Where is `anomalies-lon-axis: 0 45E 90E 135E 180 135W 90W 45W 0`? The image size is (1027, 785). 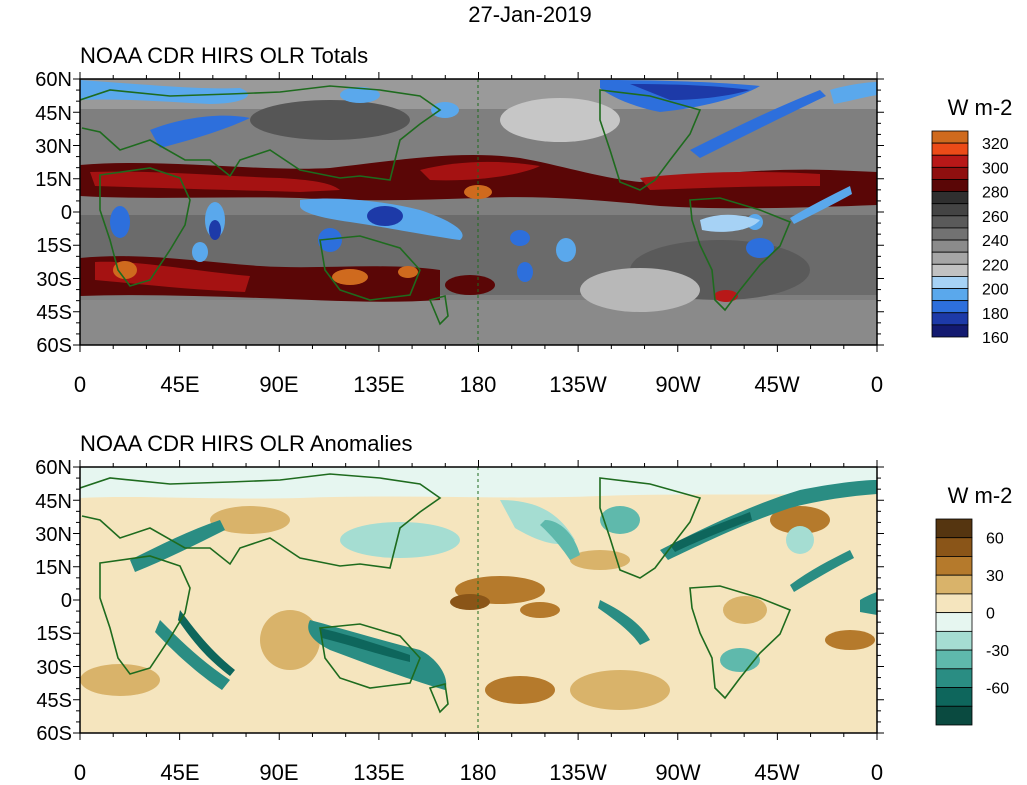
anomalies-lon-axis: 0 45E 90E 135E 180 135W 90W 45W 0 is located at coordinates (478, 772).